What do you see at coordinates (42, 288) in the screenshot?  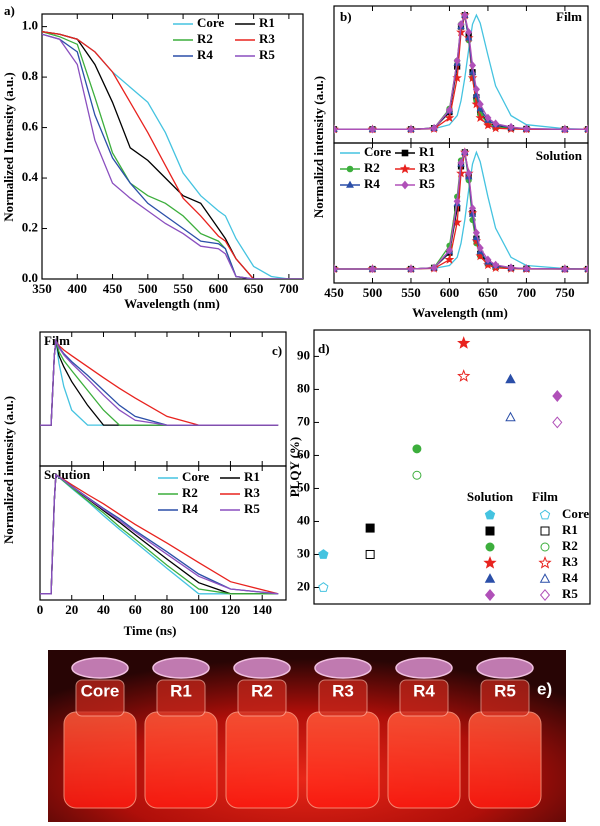 I see `x-tick-label: 350` at bounding box center [42, 288].